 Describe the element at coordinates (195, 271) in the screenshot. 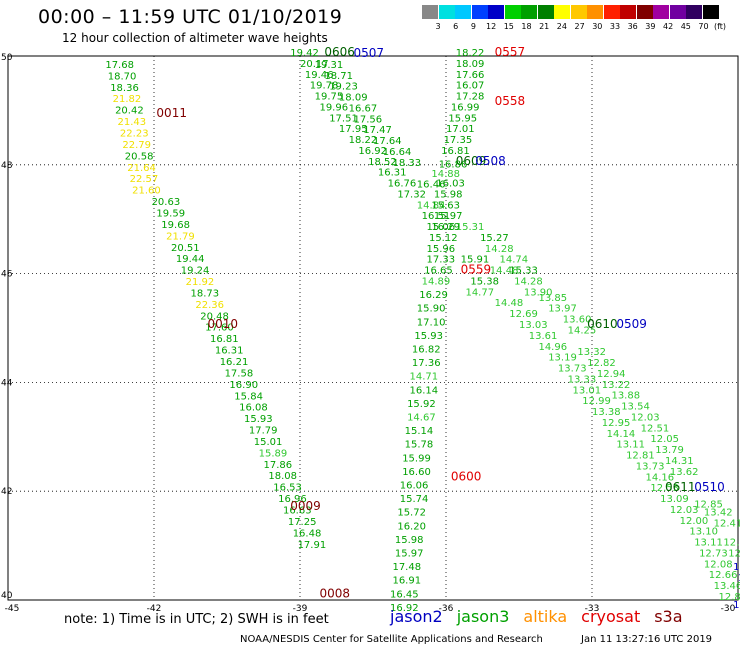

I see `wave-height-value: 19.24` at that location.